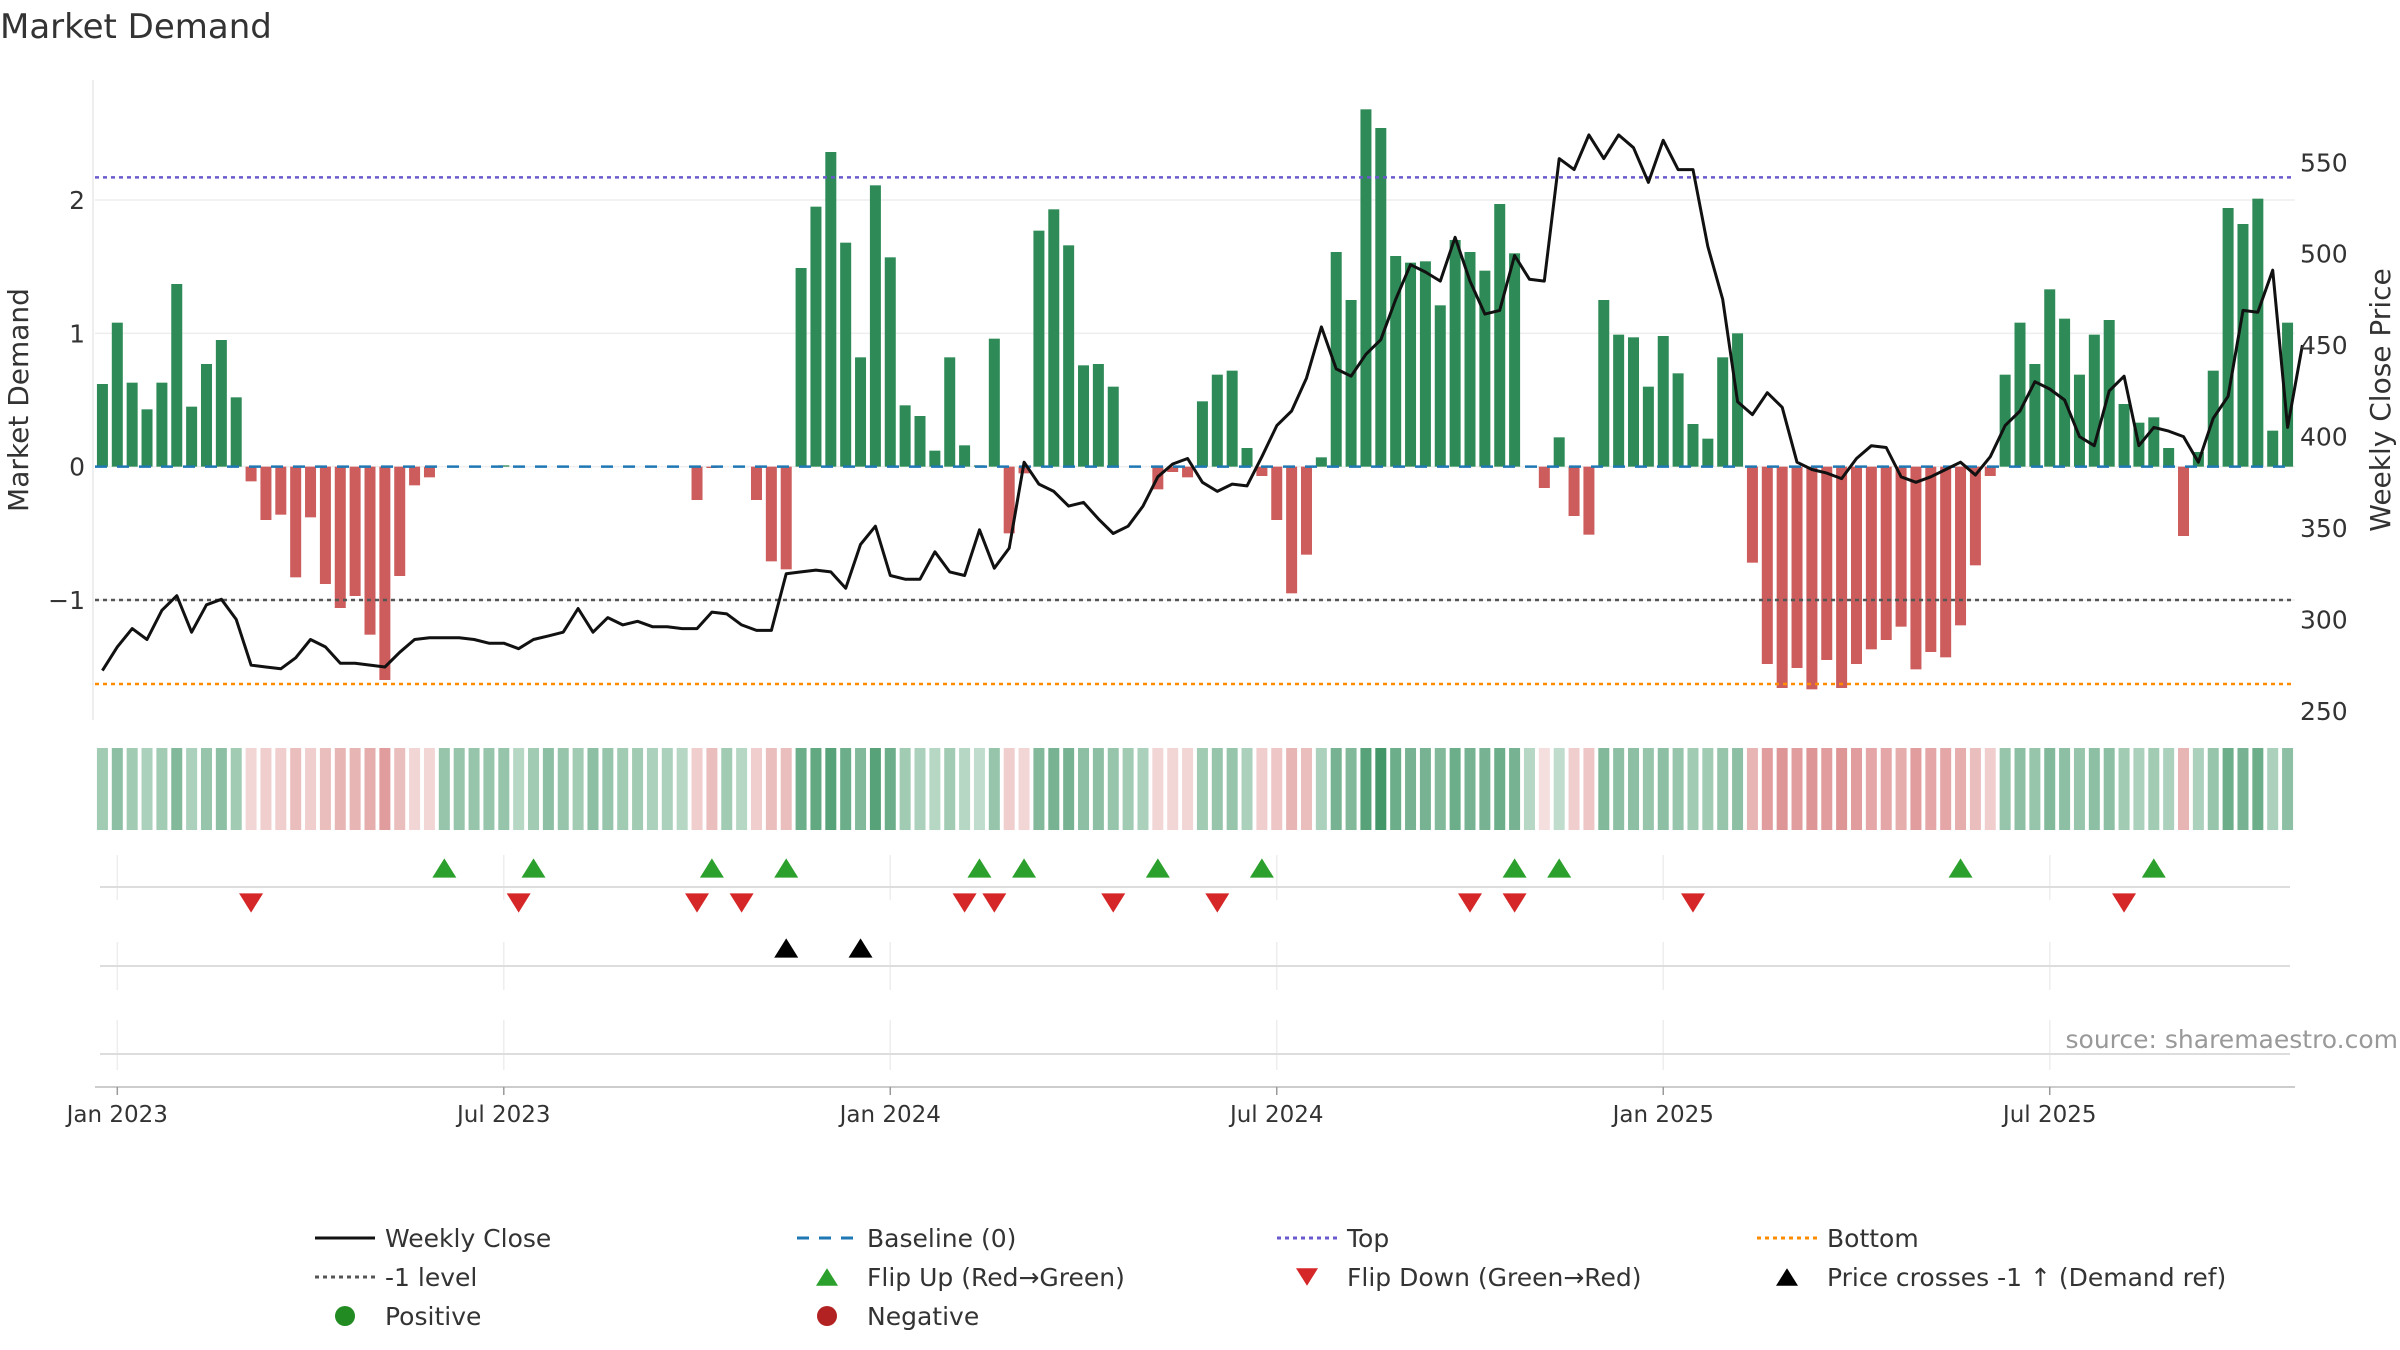 The width and height of the screenshot is (2400, 1350). What do you see at coordinates (1494, 1277) in the screenshot?
I see `legend-label: Flip Down (Green→Red)` at bounding box center [1494, 1277].